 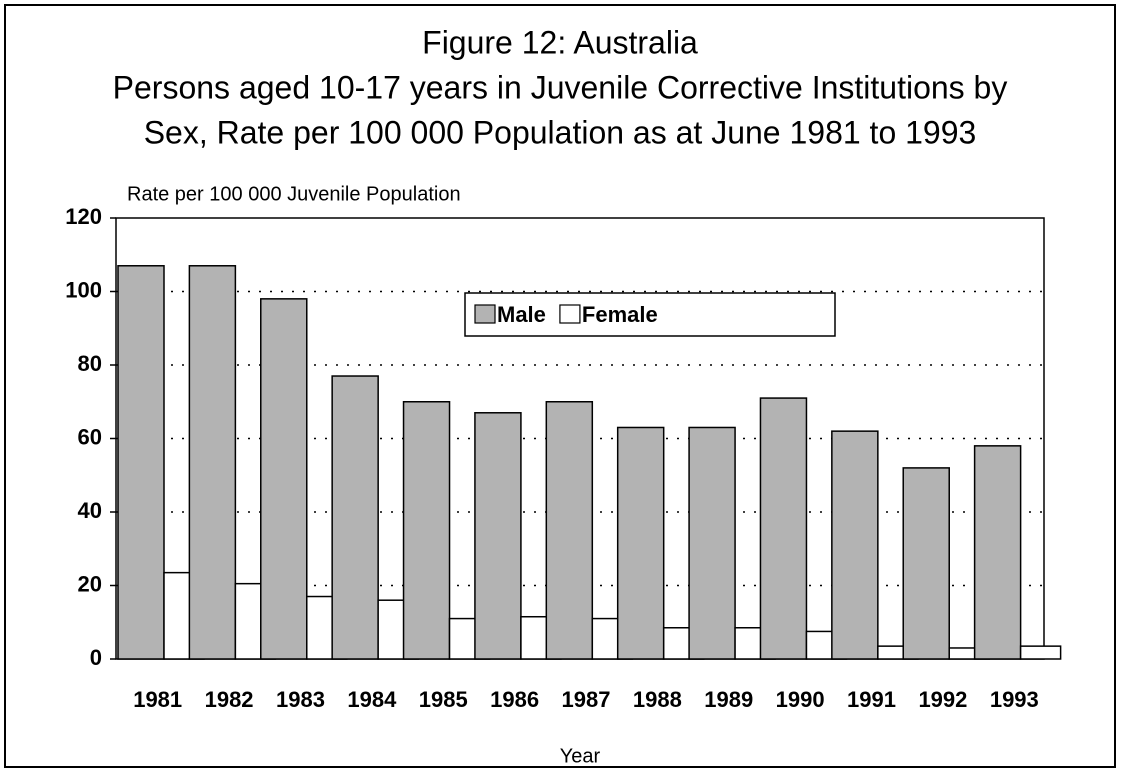 I want to click on x-tick-label: 1985, so click(x=443, y=699).